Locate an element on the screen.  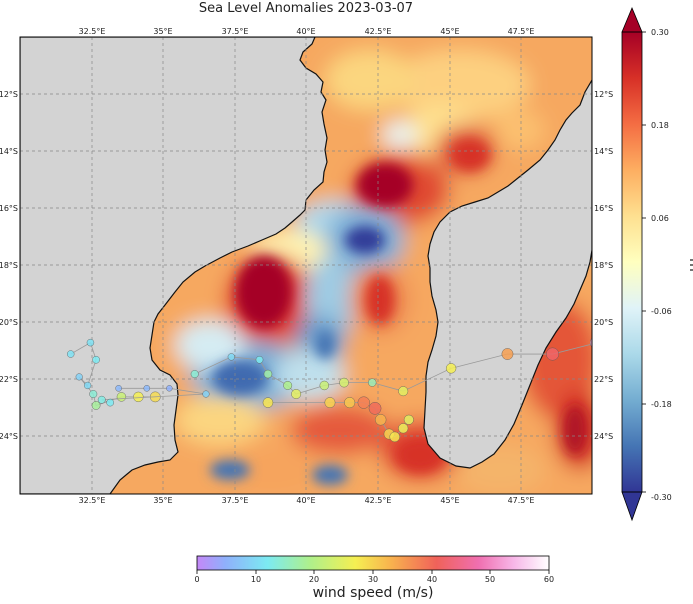
lat-labels-right: 12°S 14°S 16°S 18°S 20°S 22°S 24°S is located at coordinates (603, 265).